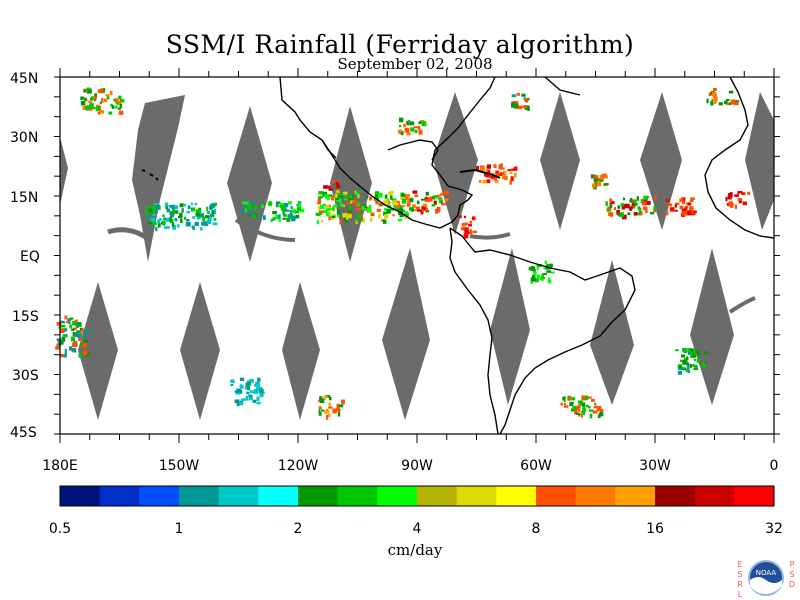 Image resolution: width=800 pixels, height=600 pixels. What do you see at coordinates (635, 496) in the screenshot?
I see `colorbar-swatch` at bounding box center [635, 496].